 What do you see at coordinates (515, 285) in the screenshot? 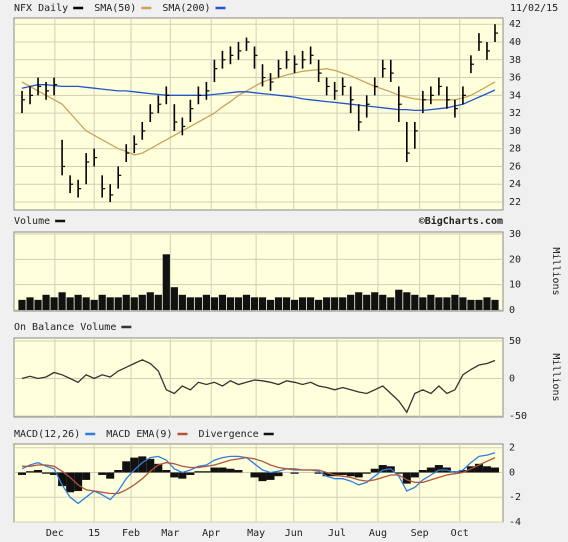
I see `y-tick-label: 10` at bounding box center [515, 285].